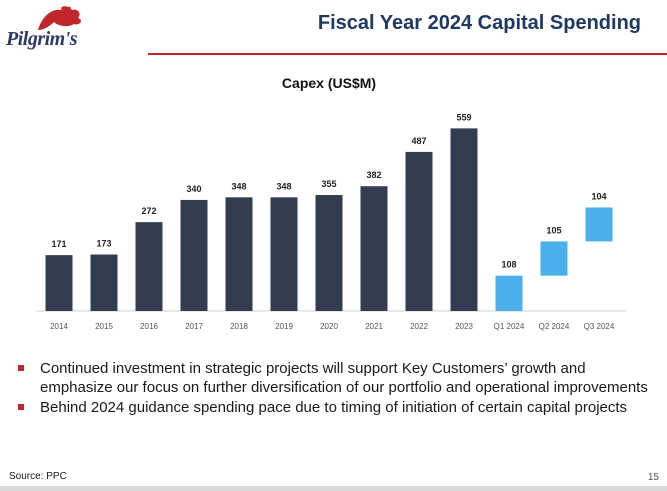  Describe the element at coordinates (554, 326) in the screenshot. I see `x-tick-label: Q2 2024` at that location.